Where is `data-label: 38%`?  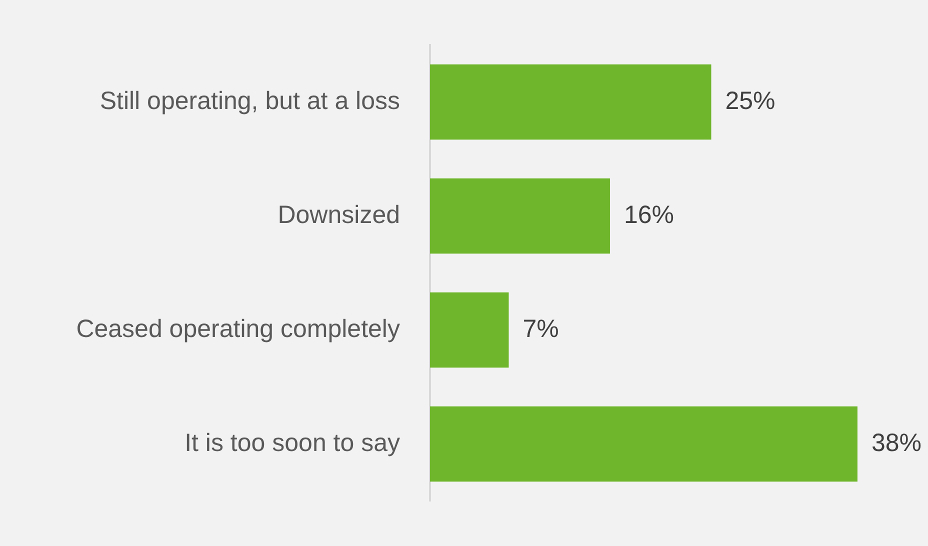 data-label: 38% is located at coordinates (896, 442).